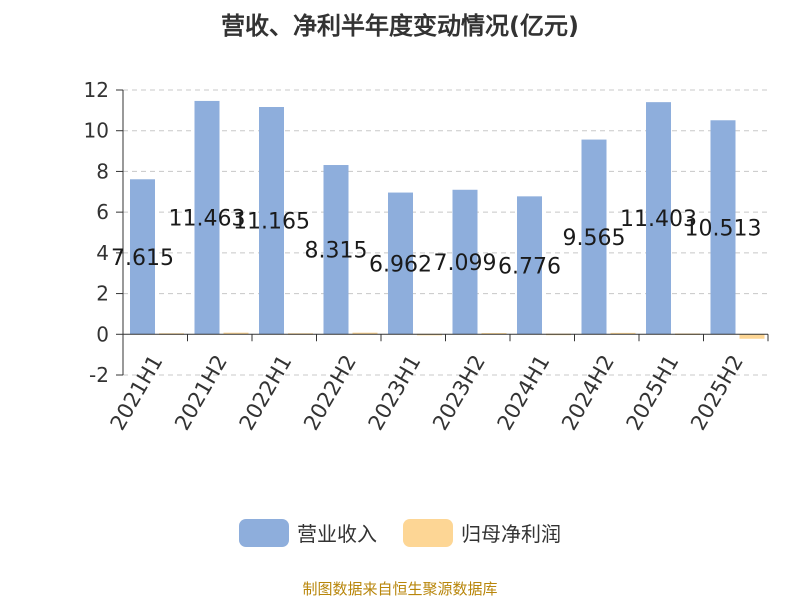  I want to click on y-tick-label: -2, so click(99, 375).